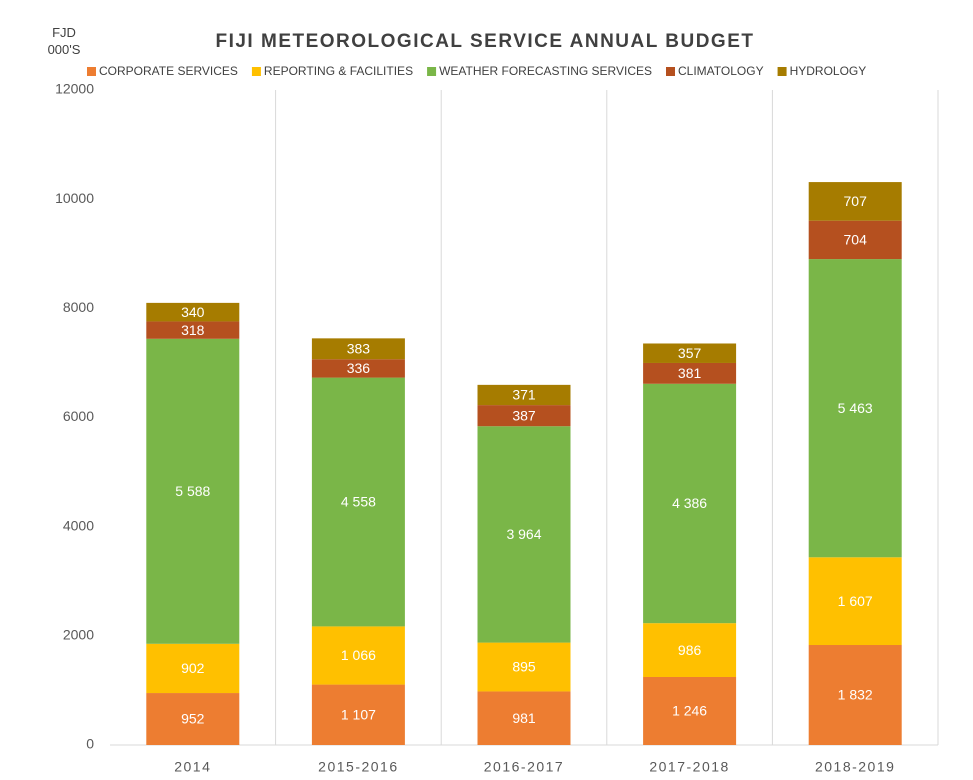 This screenshot has height=780, width=973. I want to click on data-label: 5 588, so click(192, 491).